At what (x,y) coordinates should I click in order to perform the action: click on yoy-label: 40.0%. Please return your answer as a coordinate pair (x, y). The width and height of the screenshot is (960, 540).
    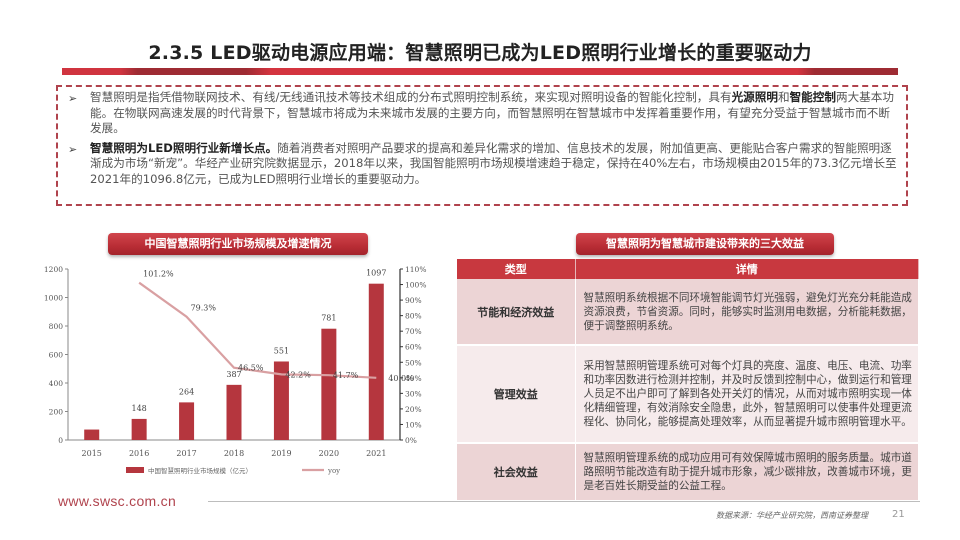
    Looking at the image, I should click on (401, 378).